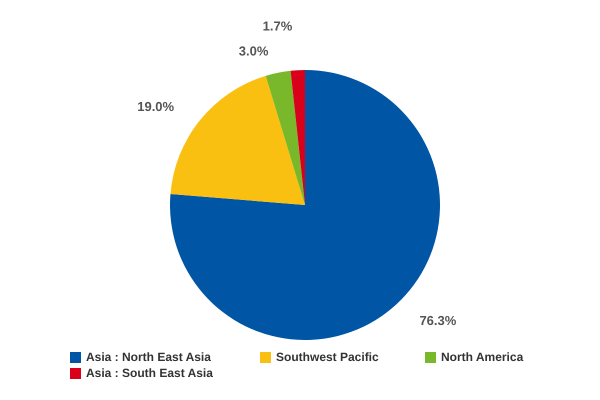 This screenshot has width=600, height=400. Describe the element at coordinates (327, 357) in the screenshot. I see `legend-label: Southwest Pacific` at that location.